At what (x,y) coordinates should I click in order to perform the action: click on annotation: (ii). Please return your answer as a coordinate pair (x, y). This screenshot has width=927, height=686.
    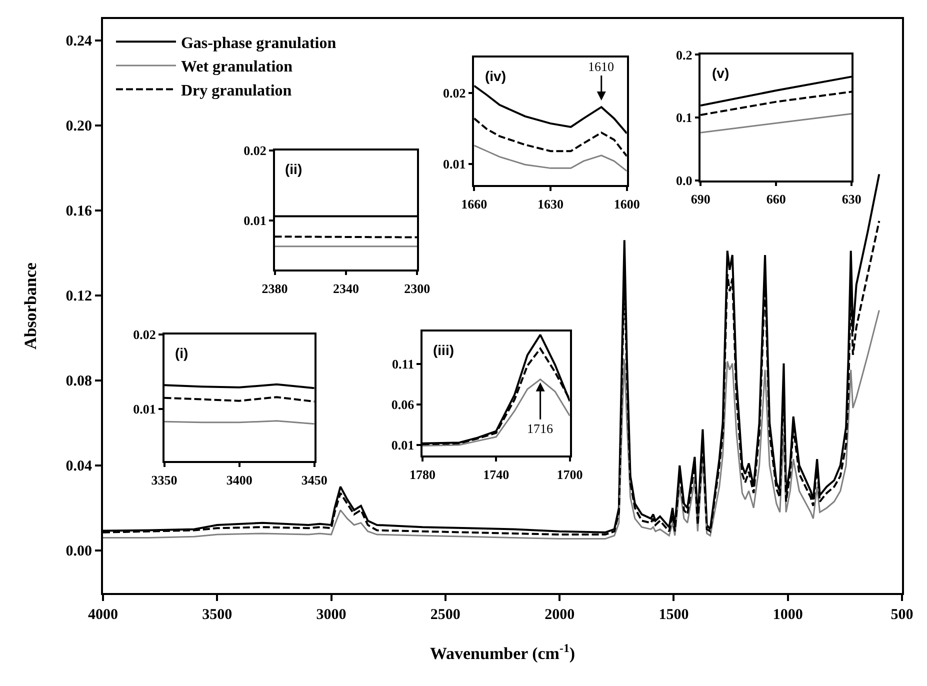
    Looking at the image, I should click on (293, 169).